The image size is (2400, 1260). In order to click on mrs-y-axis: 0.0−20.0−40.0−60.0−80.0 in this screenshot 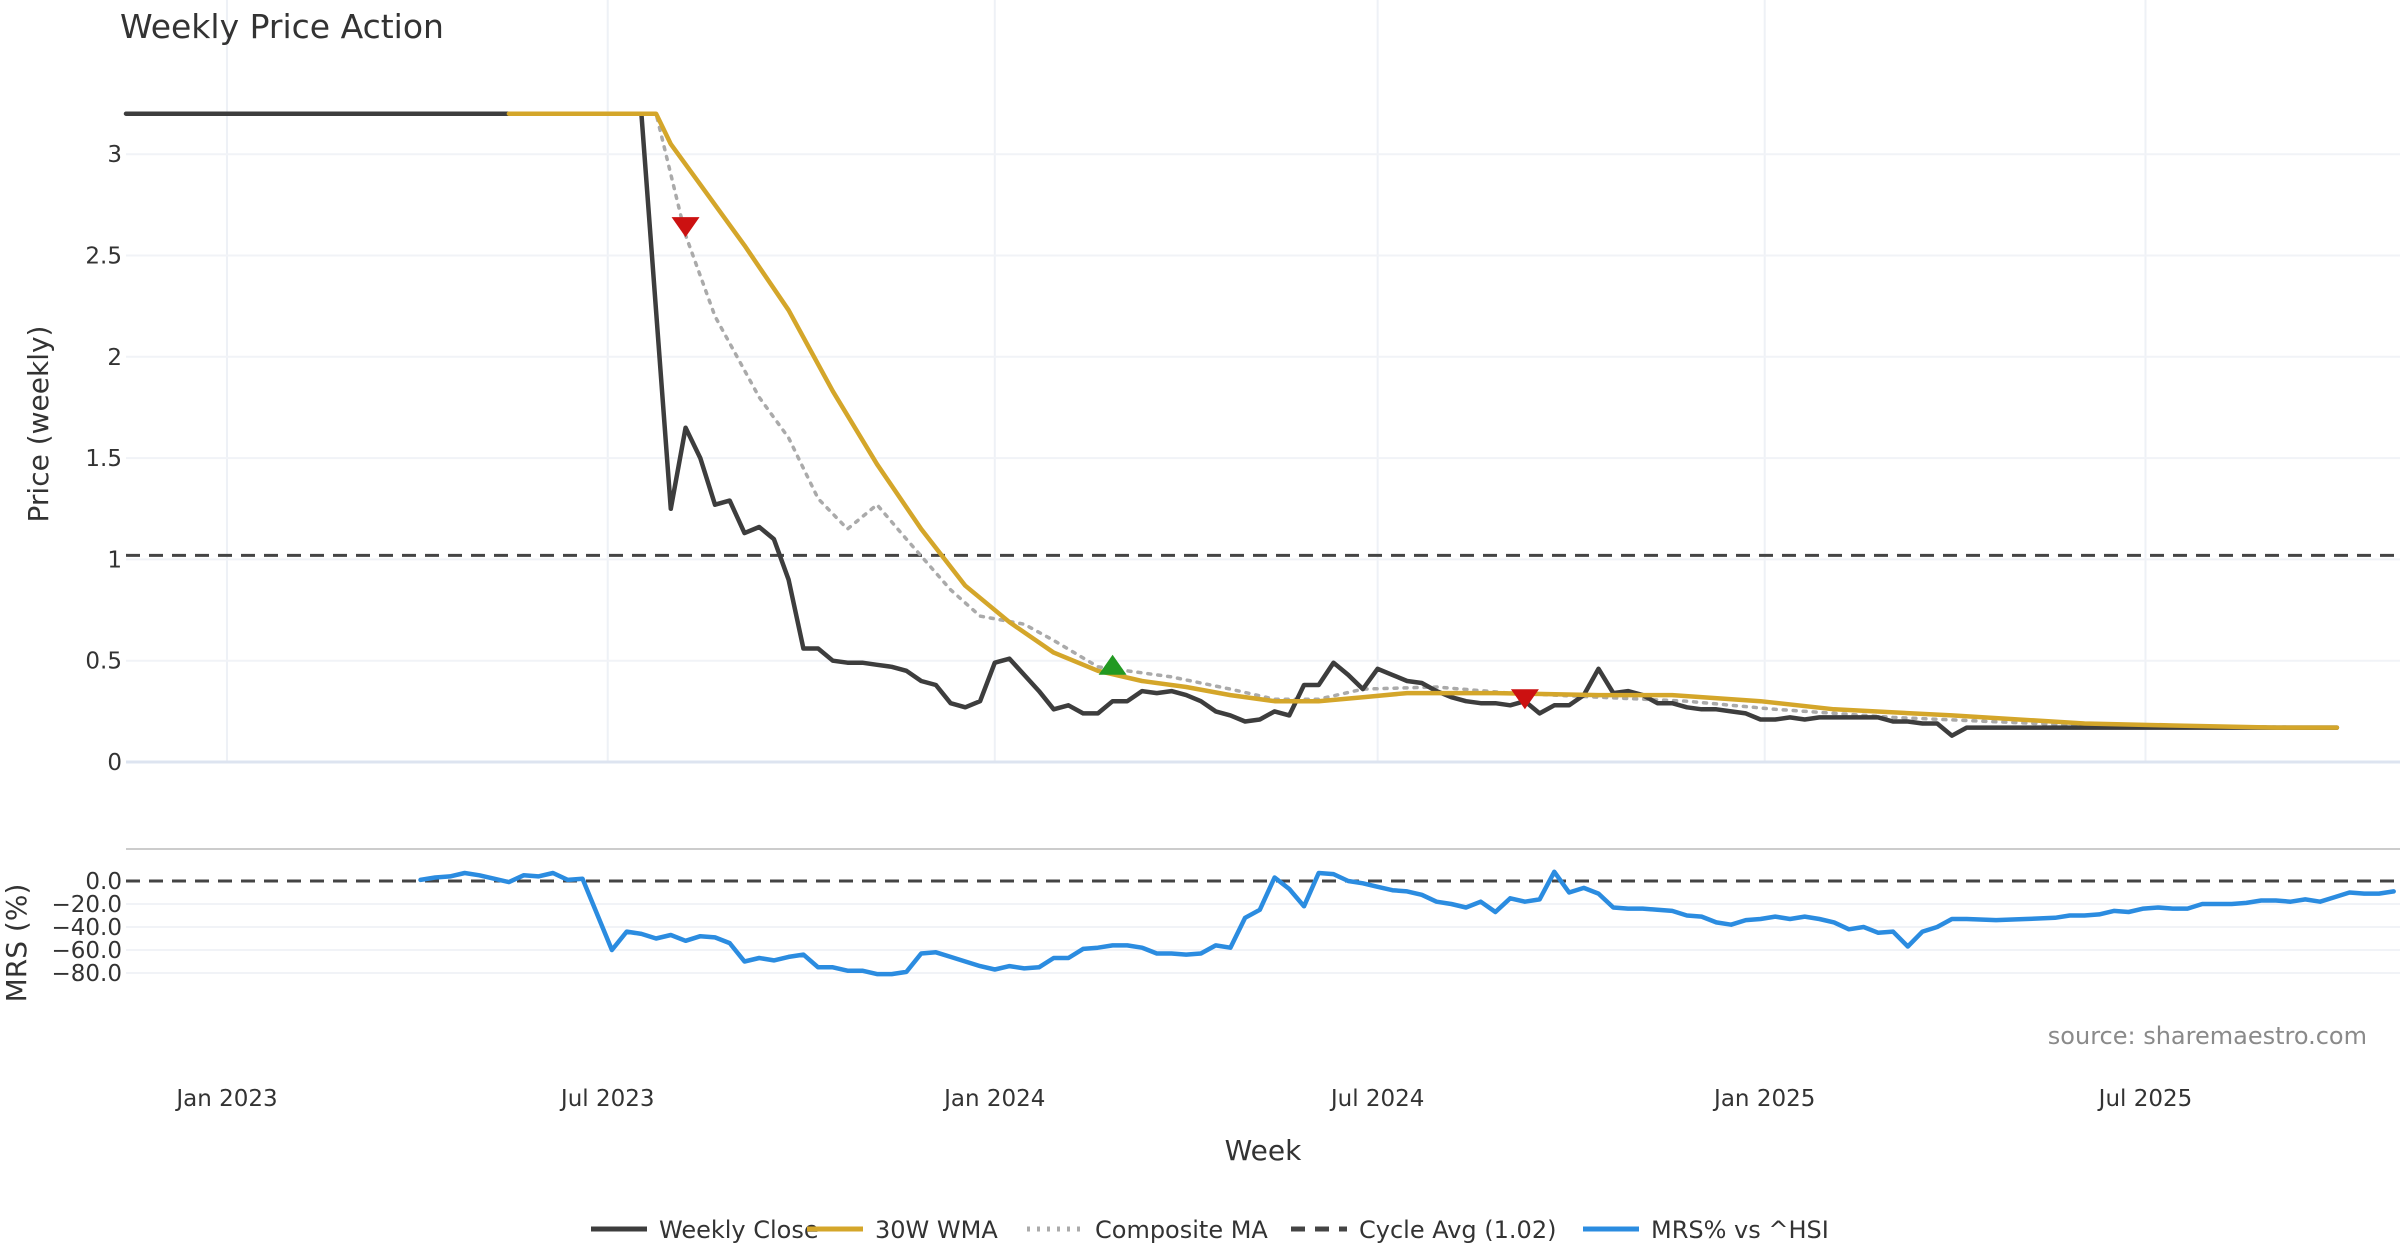, I will do `click(87, 928)`.